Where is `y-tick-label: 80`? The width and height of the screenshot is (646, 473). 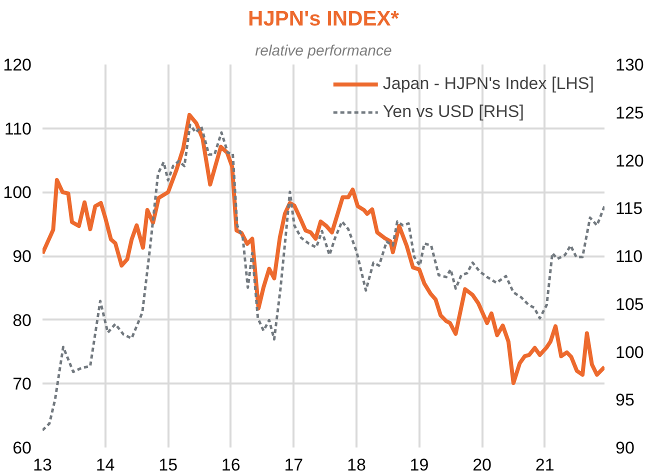 y-tick-label: 80 is located at coordinates (22, 320).